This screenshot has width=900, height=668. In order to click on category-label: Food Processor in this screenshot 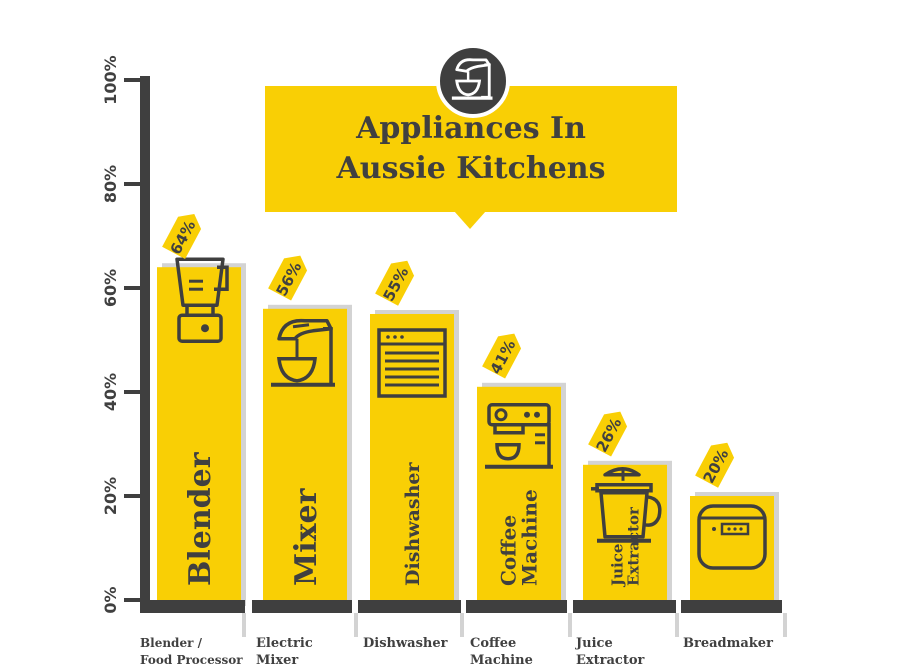, I will do `click(191, 660)`.